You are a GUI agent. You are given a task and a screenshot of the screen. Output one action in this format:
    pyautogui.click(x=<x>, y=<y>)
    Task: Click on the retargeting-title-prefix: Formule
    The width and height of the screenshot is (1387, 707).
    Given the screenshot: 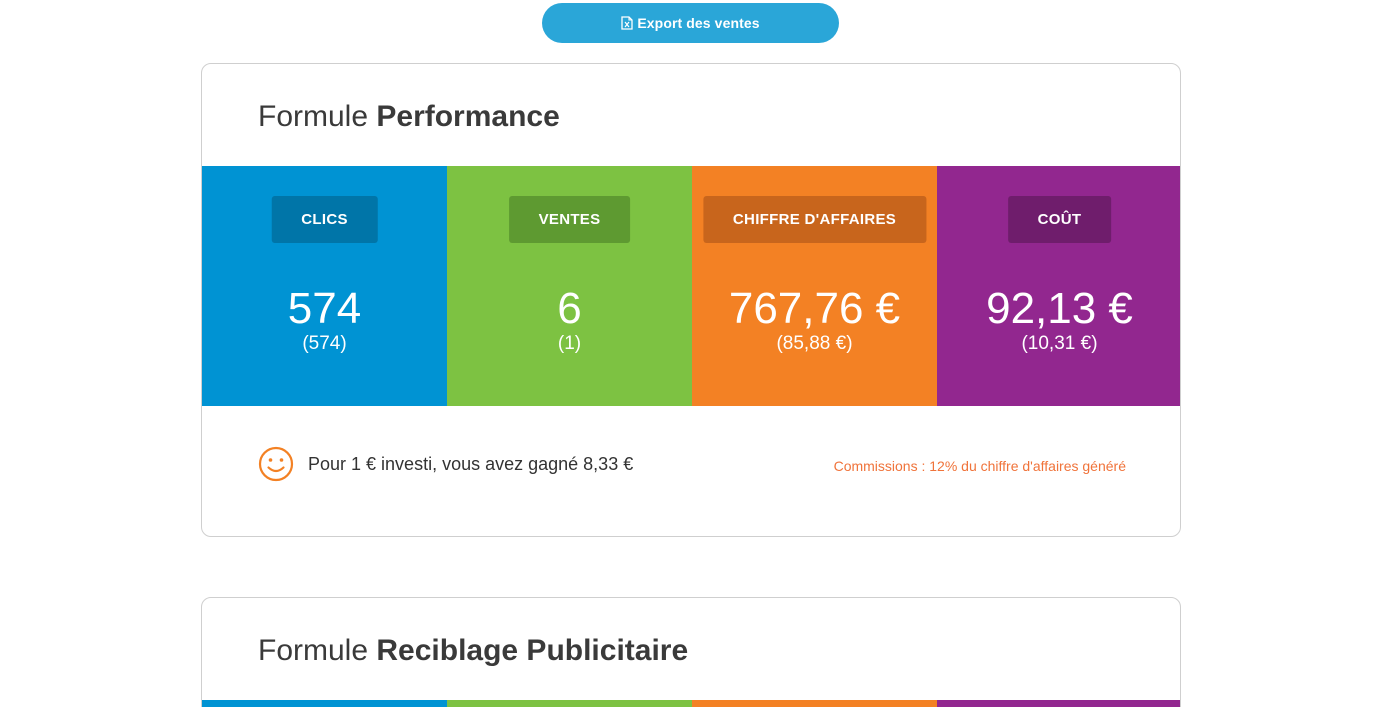 What is the action you would take?
    pyautogui.click(x=313, y=650)
    